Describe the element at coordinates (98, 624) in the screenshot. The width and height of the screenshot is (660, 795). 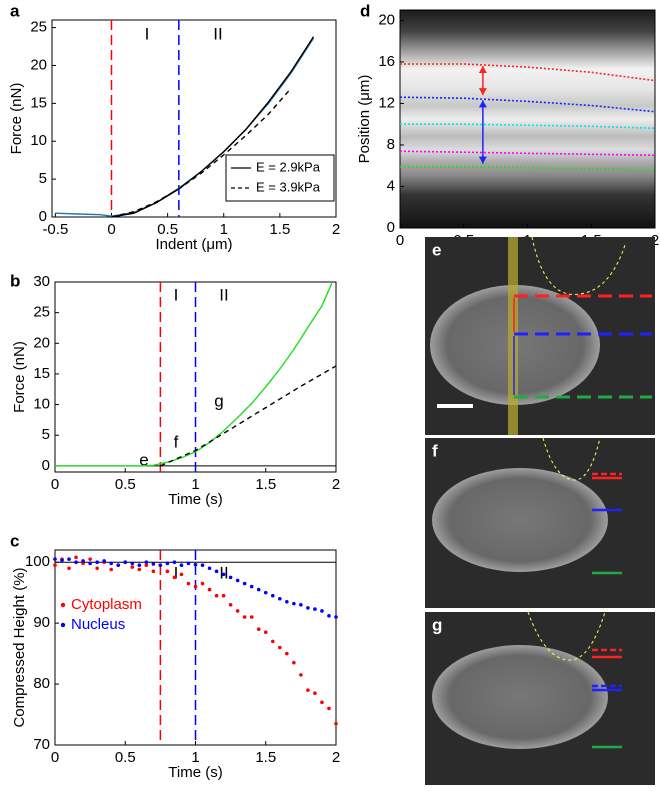
I see `legend-label: Nucleus` at that location.